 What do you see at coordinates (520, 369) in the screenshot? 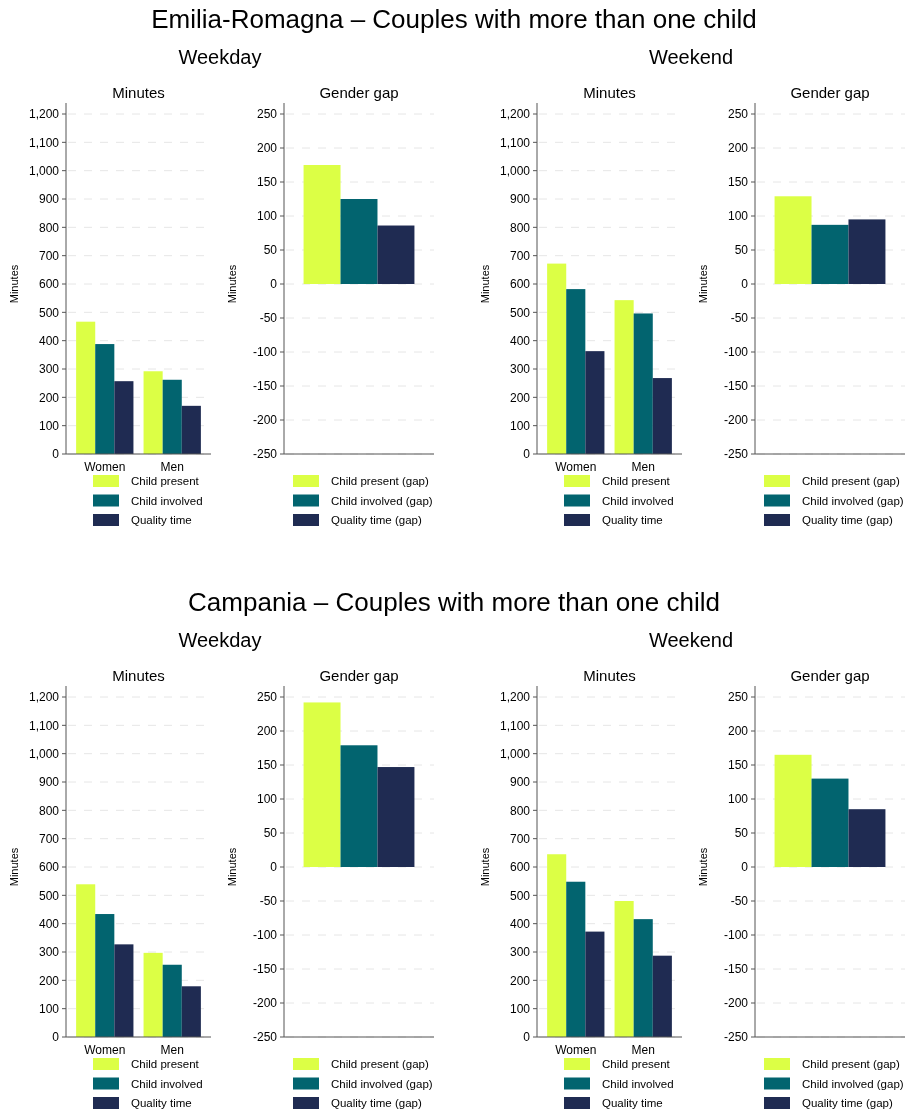
I see `y-tick-label: 300` at bounding box center [520, 369].